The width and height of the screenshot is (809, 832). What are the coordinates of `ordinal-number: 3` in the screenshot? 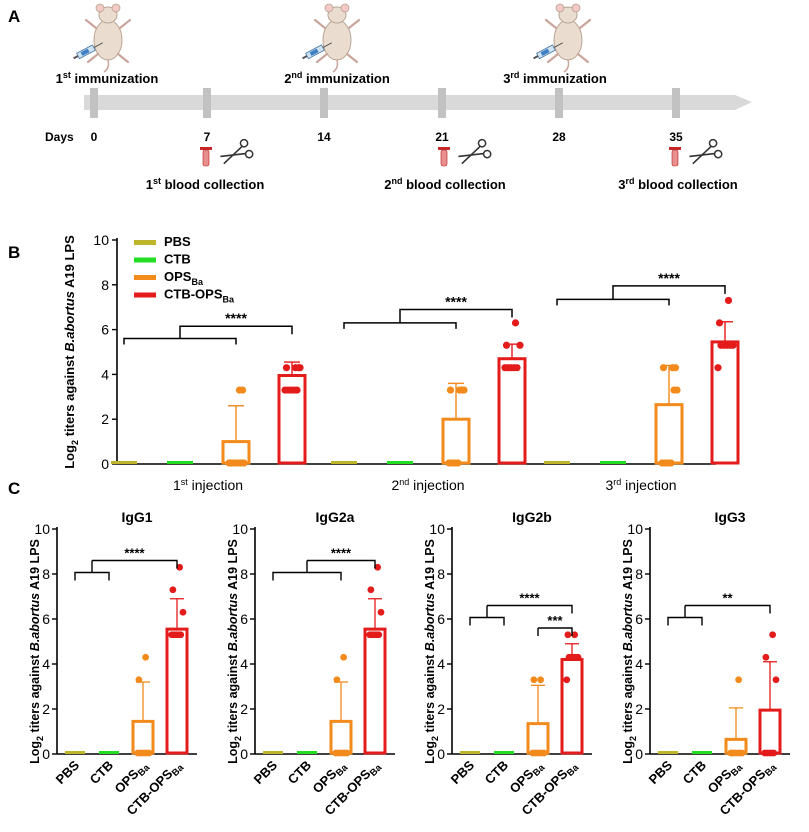 It's located at (506, 78).